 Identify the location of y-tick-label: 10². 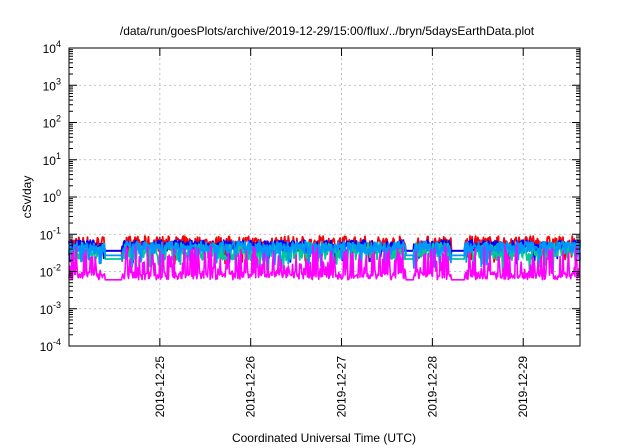
(52, 122).